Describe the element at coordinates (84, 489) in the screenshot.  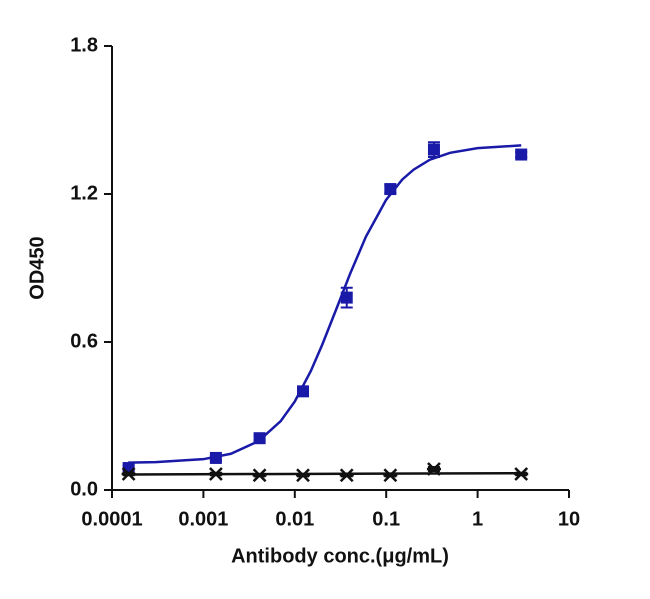
I see `y-tick-label: 0.0` at that location.